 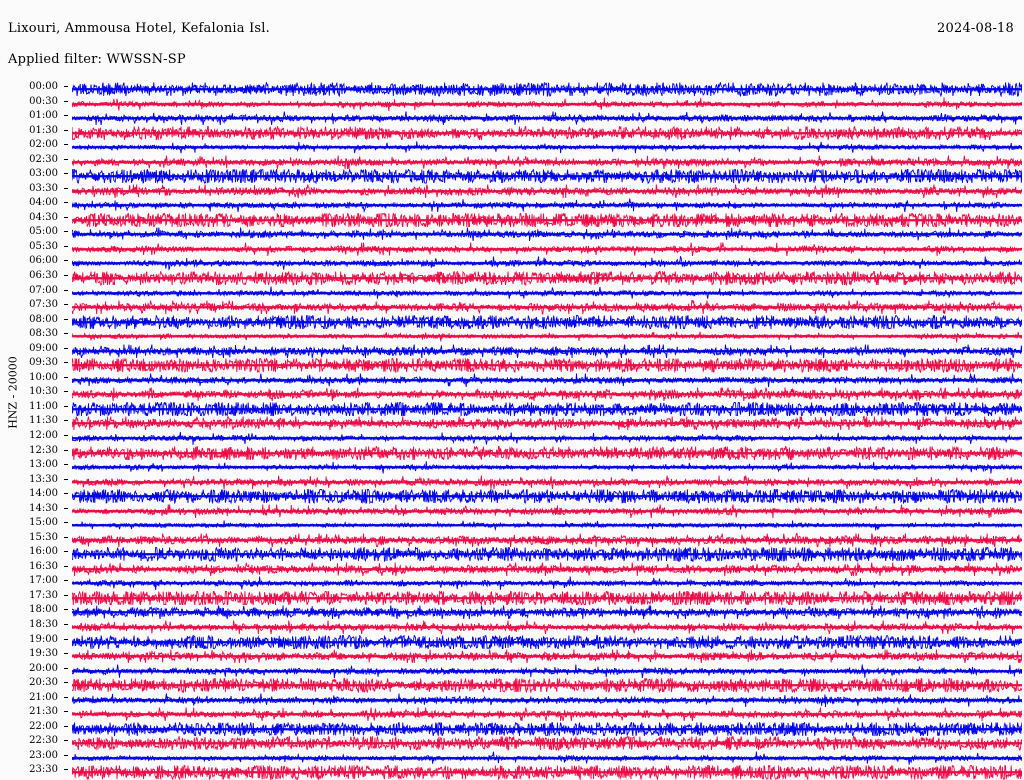 What do you see at coordinates (43, 508) in the screenshot?
I see `row-time-label: 14:30` at bounding box center [43, 508].